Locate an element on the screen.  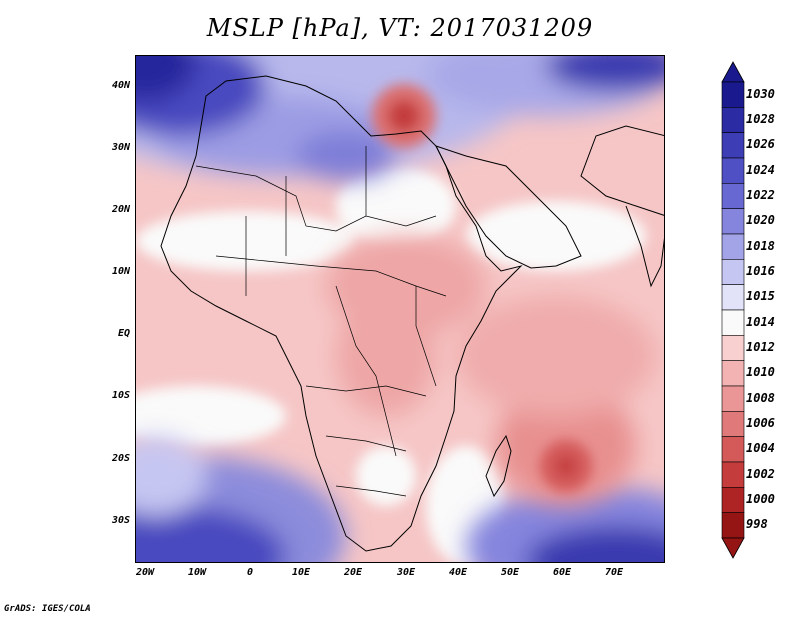
colorbar-label-1016: 1016 is located at coordinates (760, 271).